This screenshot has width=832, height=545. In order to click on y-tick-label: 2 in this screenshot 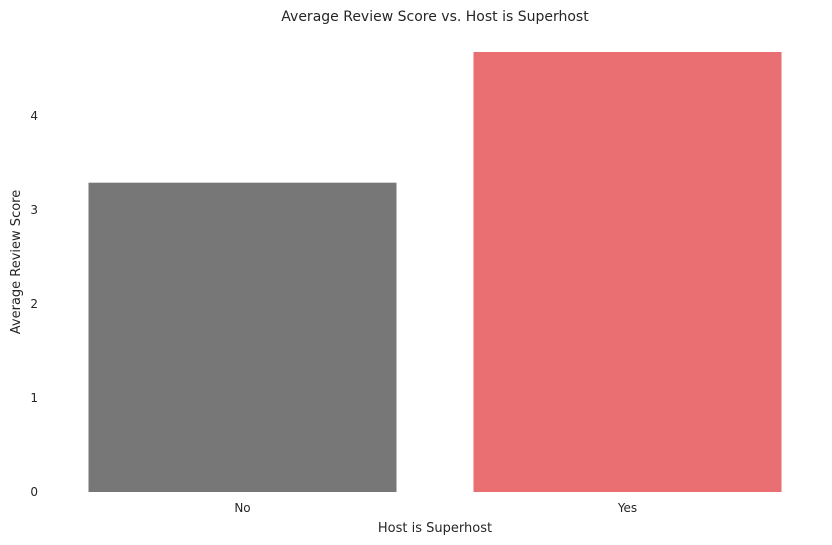, I will do `click(34, 304)`.